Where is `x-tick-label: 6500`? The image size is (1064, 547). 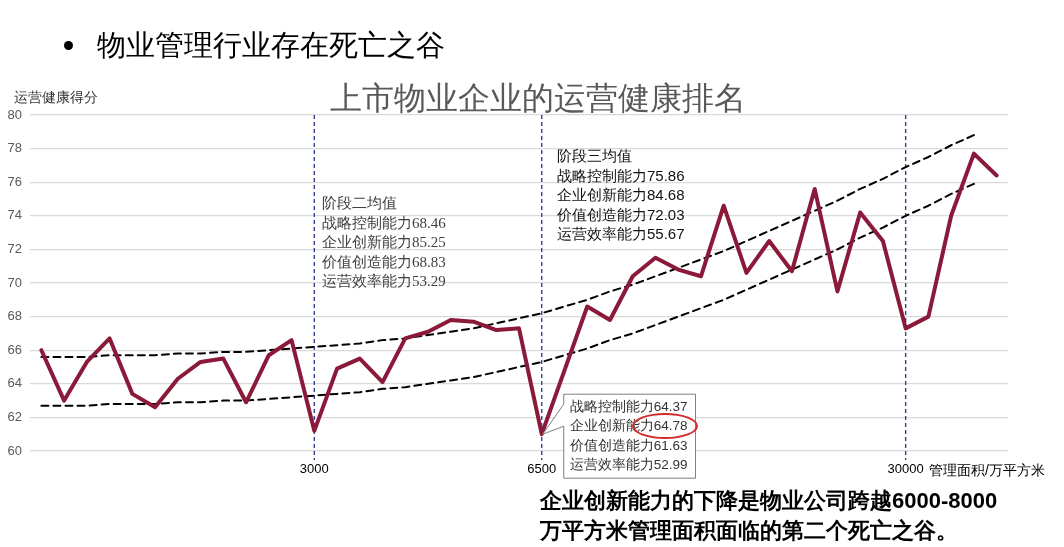
x-tick-label: 6500 is located at coordinates (542, 469).